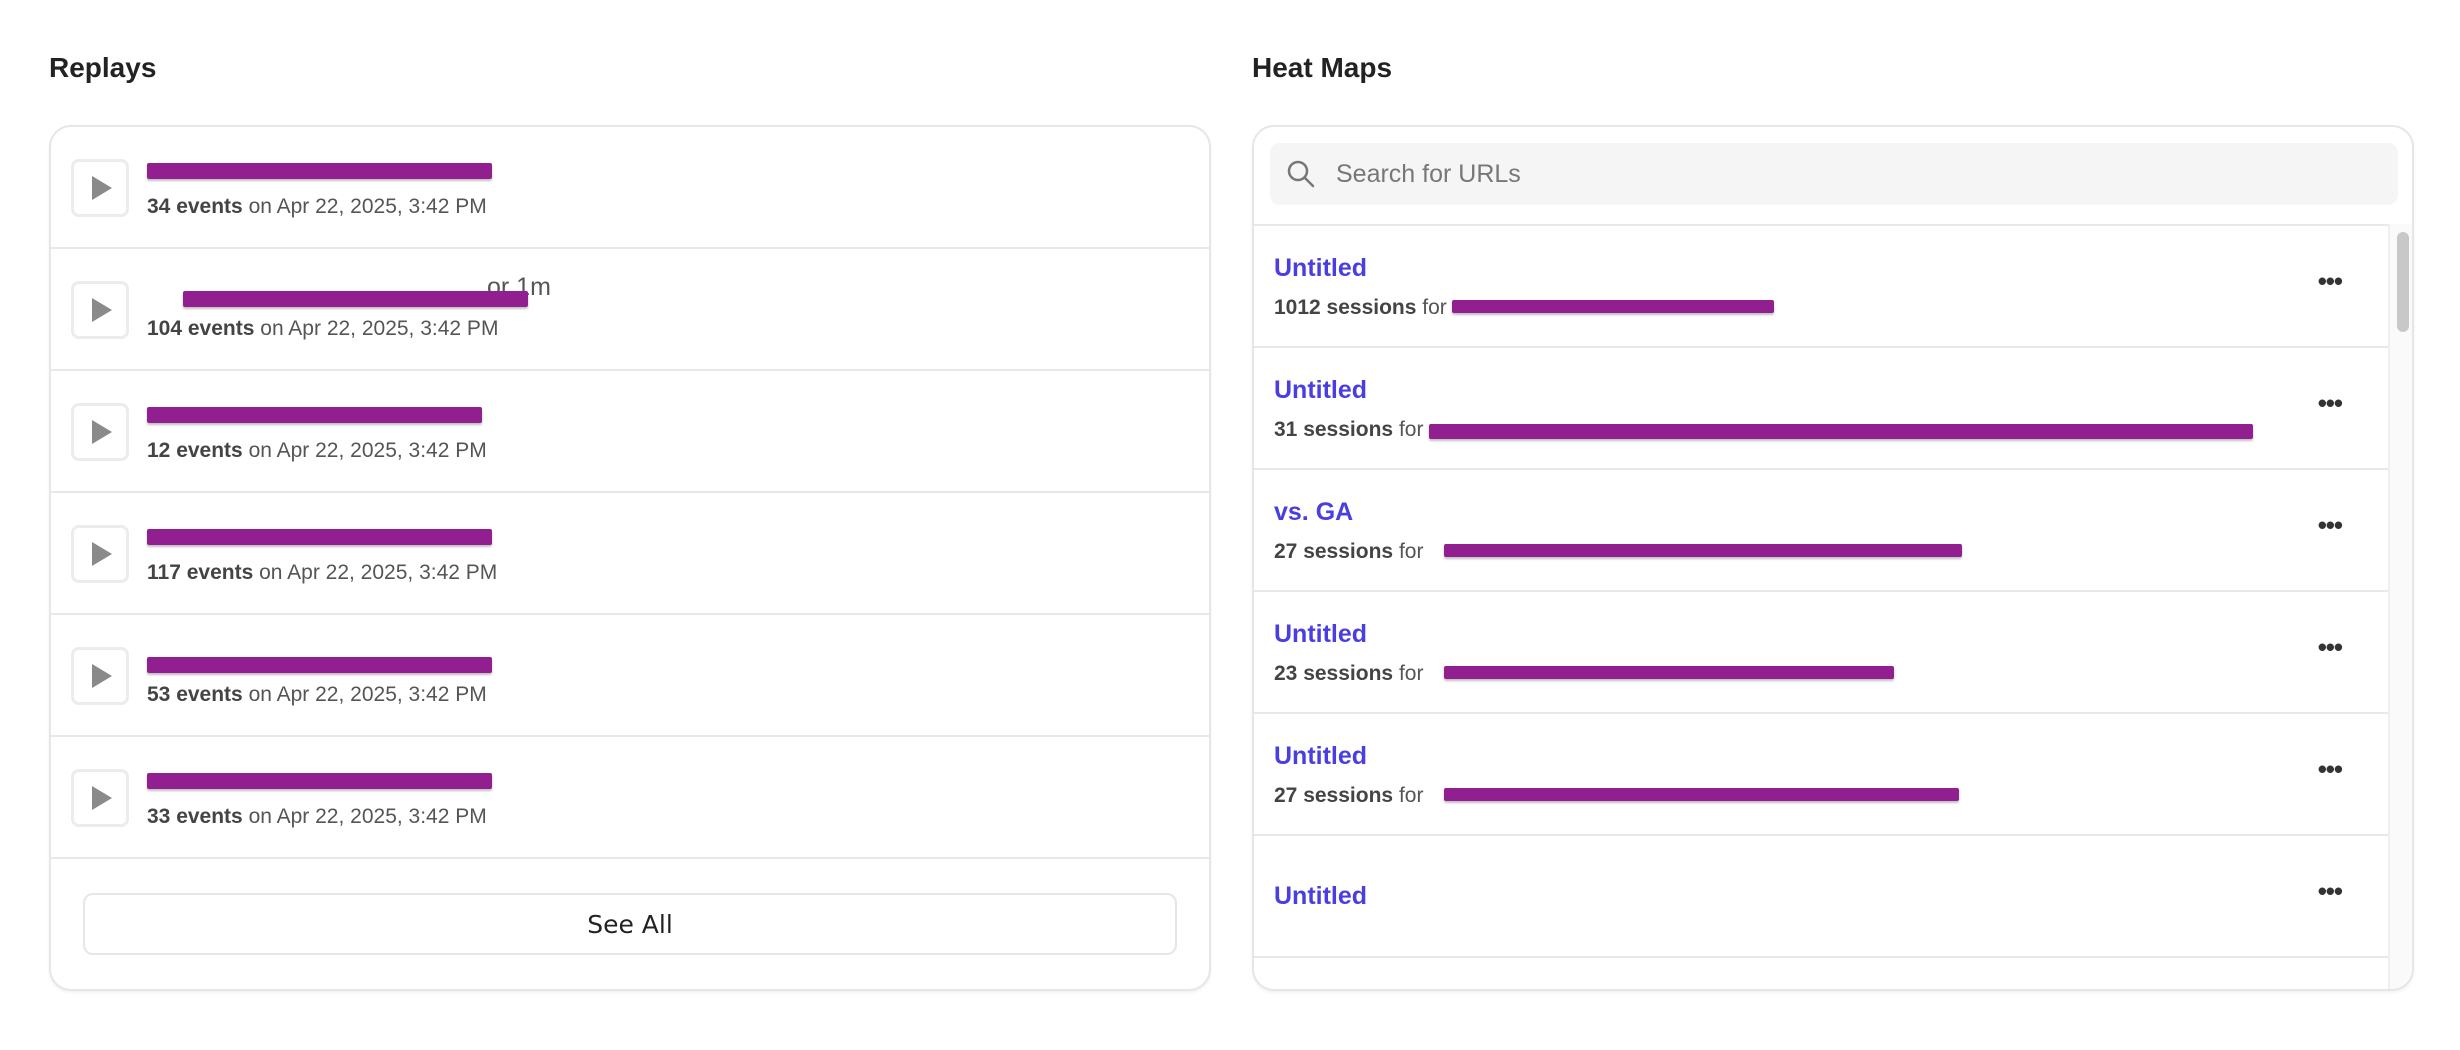 This screenshot has height=1050, width=2460. What do you see at coordinates (1821, 409) in the screenshot?
I see `heatmap-row: Untitled 31 sessions for •••` at bounding box center [1821, 409].